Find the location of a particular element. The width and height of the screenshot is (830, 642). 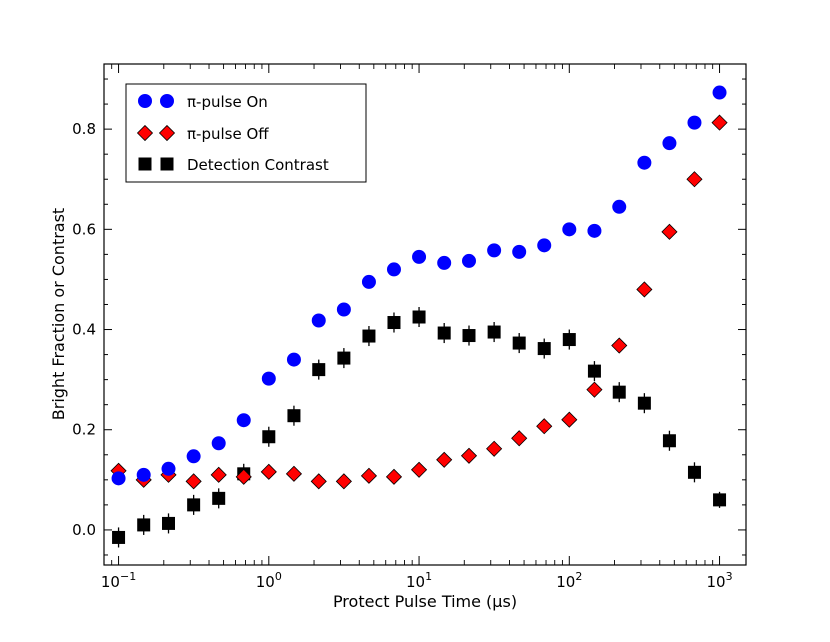

y-tick-label: 0.2 is located at coordinates (84, 430).